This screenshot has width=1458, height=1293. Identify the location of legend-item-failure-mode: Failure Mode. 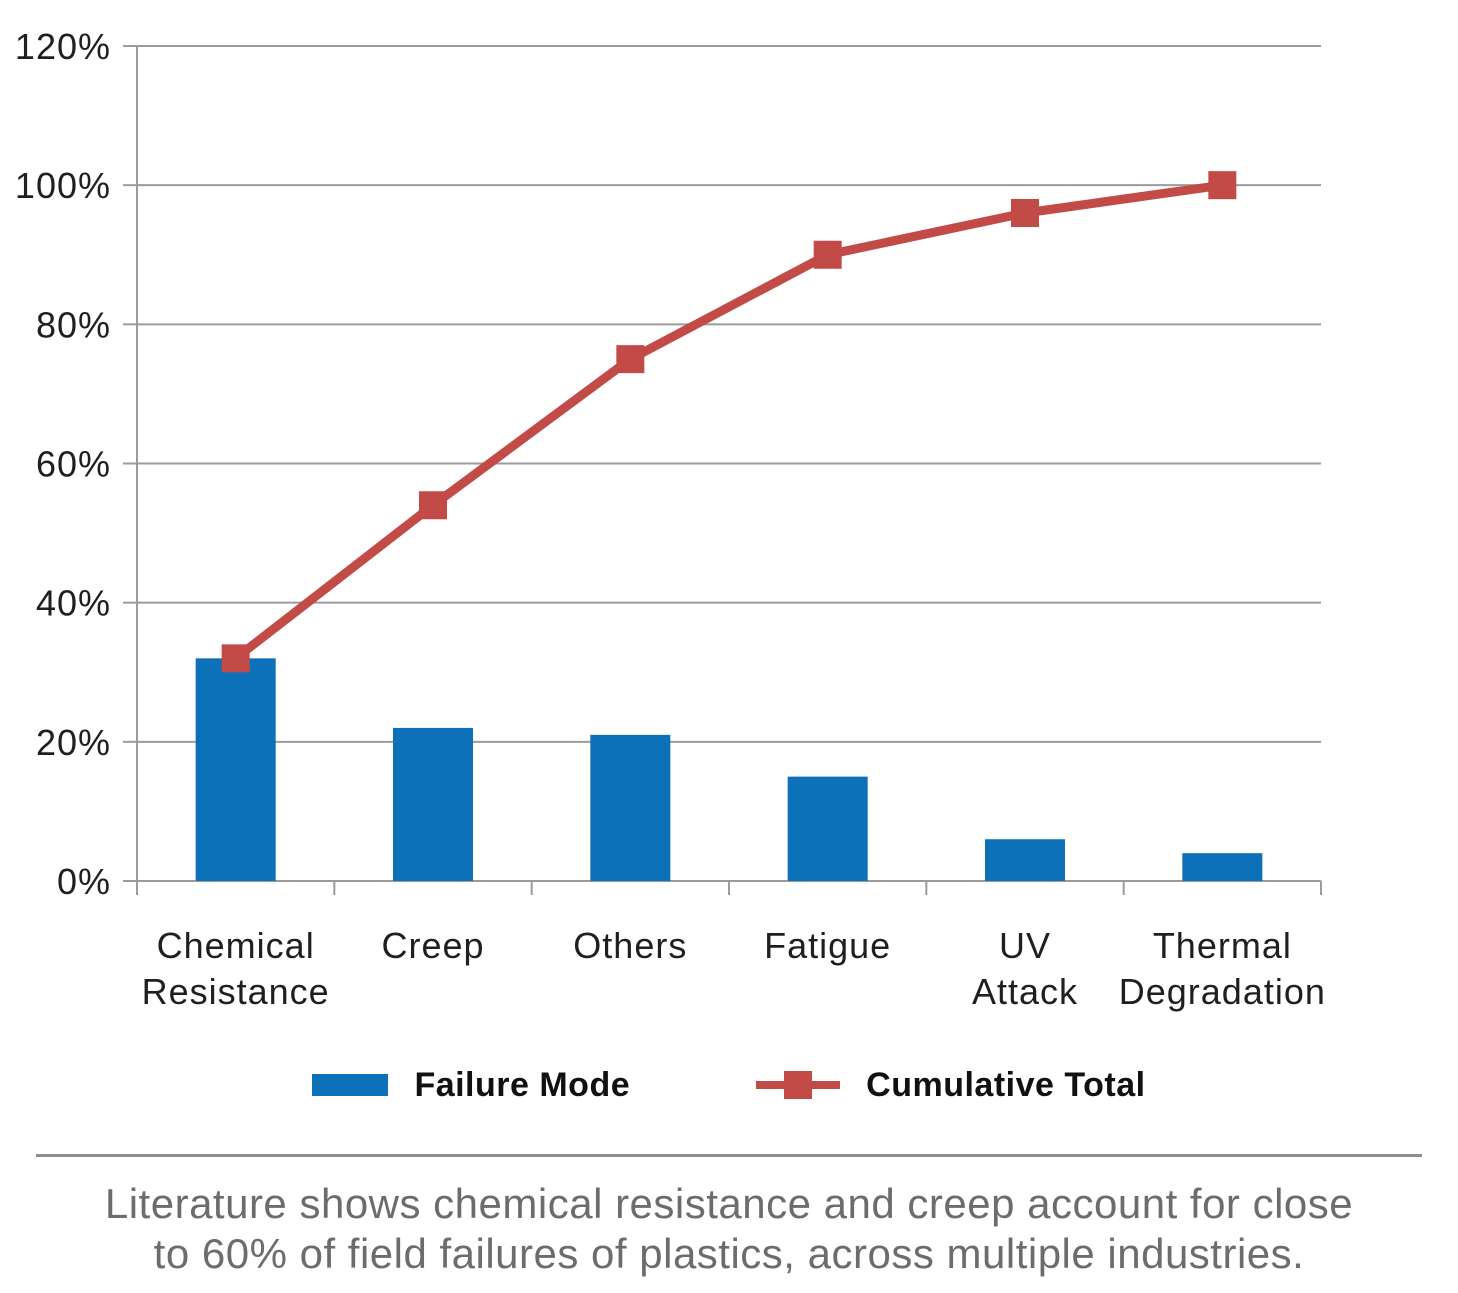
(471, 1085).